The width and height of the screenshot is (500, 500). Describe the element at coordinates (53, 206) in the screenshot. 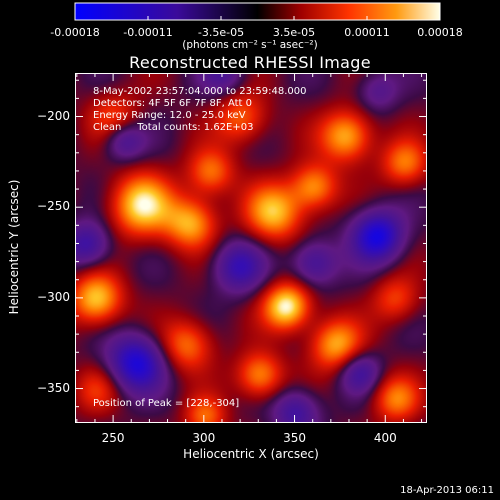

I see `y-tick-label: −250` at that location.